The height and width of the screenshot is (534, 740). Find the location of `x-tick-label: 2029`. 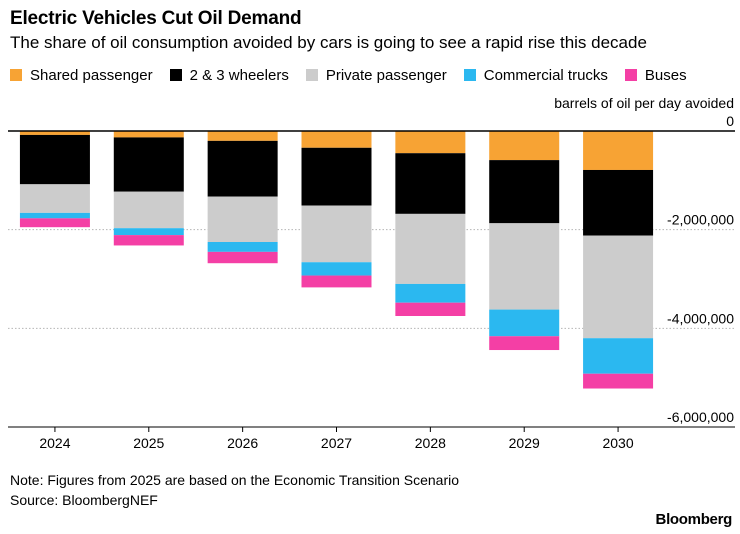

x-tick-label: 2029 is located at coordinates (524, 443).